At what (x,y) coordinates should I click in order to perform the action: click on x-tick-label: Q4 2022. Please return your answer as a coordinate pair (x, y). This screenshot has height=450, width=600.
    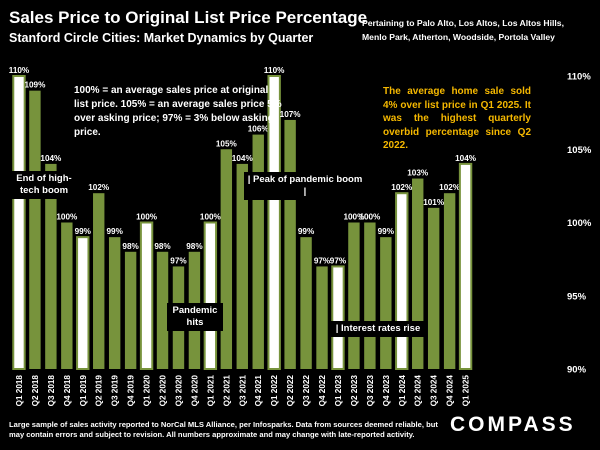
    Looking at the image, I should click on (322, 391).